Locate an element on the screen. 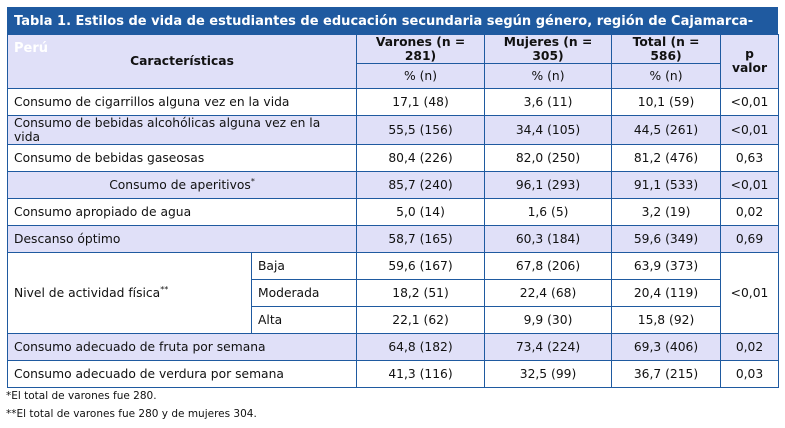  total-value: 44,5 (261) is located at coordinates (666, 129).